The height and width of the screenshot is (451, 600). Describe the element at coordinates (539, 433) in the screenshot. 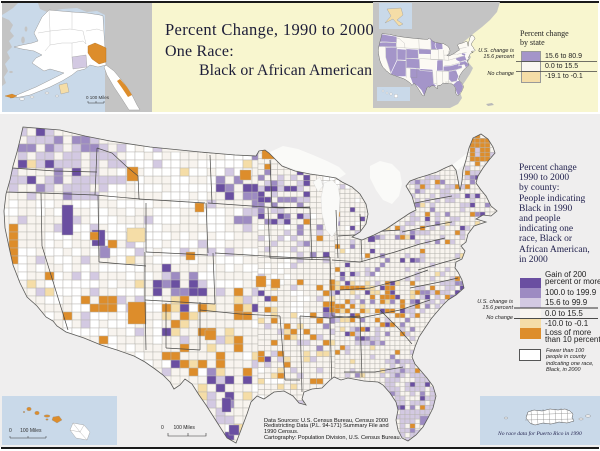

I see `svg-text:No race data for Puerto Rico i: No race data for Puerto Rico in 1990` at that location.